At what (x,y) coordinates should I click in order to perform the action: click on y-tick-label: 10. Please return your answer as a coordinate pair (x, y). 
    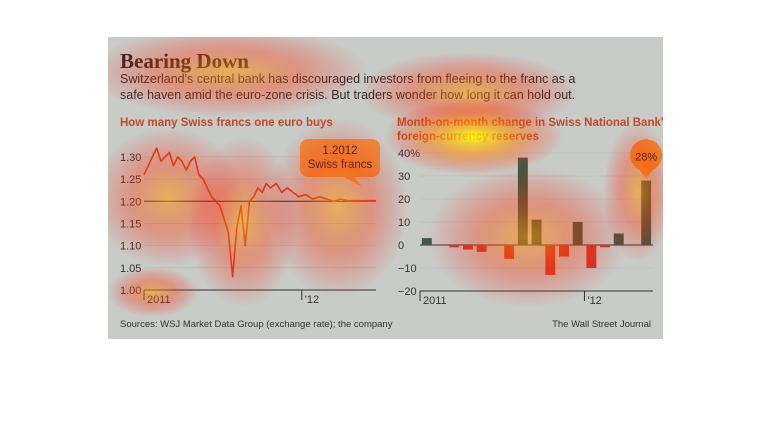
    Looking at the image, I should click on (404, 223).